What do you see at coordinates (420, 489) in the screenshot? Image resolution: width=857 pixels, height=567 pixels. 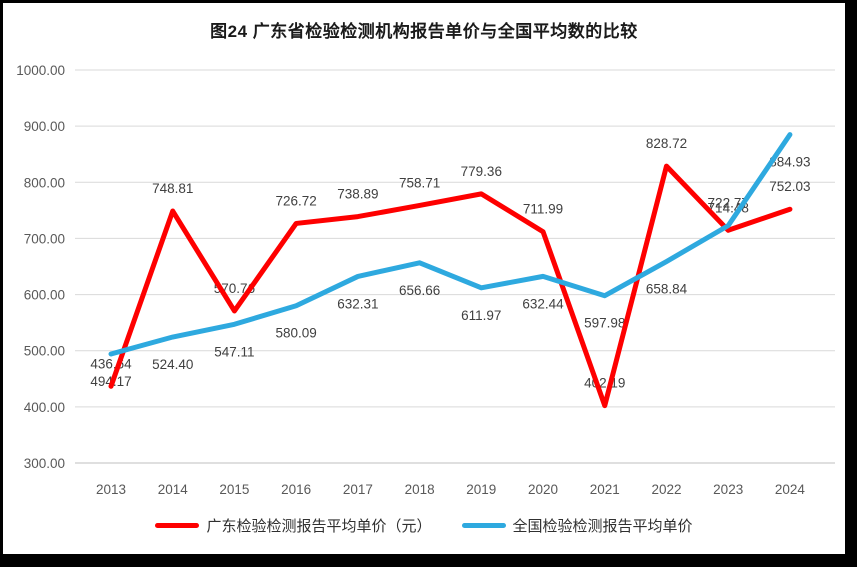 I see `x-axis-tick-label: 2018` at bounding box center [420, 489].